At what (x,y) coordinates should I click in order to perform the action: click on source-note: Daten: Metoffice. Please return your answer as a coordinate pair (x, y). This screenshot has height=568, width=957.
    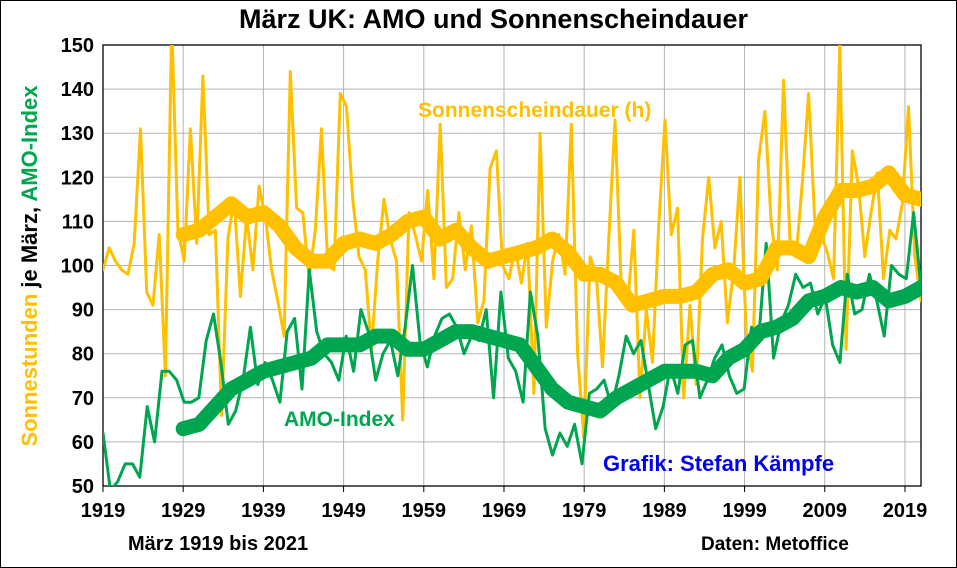
    Looking at the image, I should click on (775, 544).